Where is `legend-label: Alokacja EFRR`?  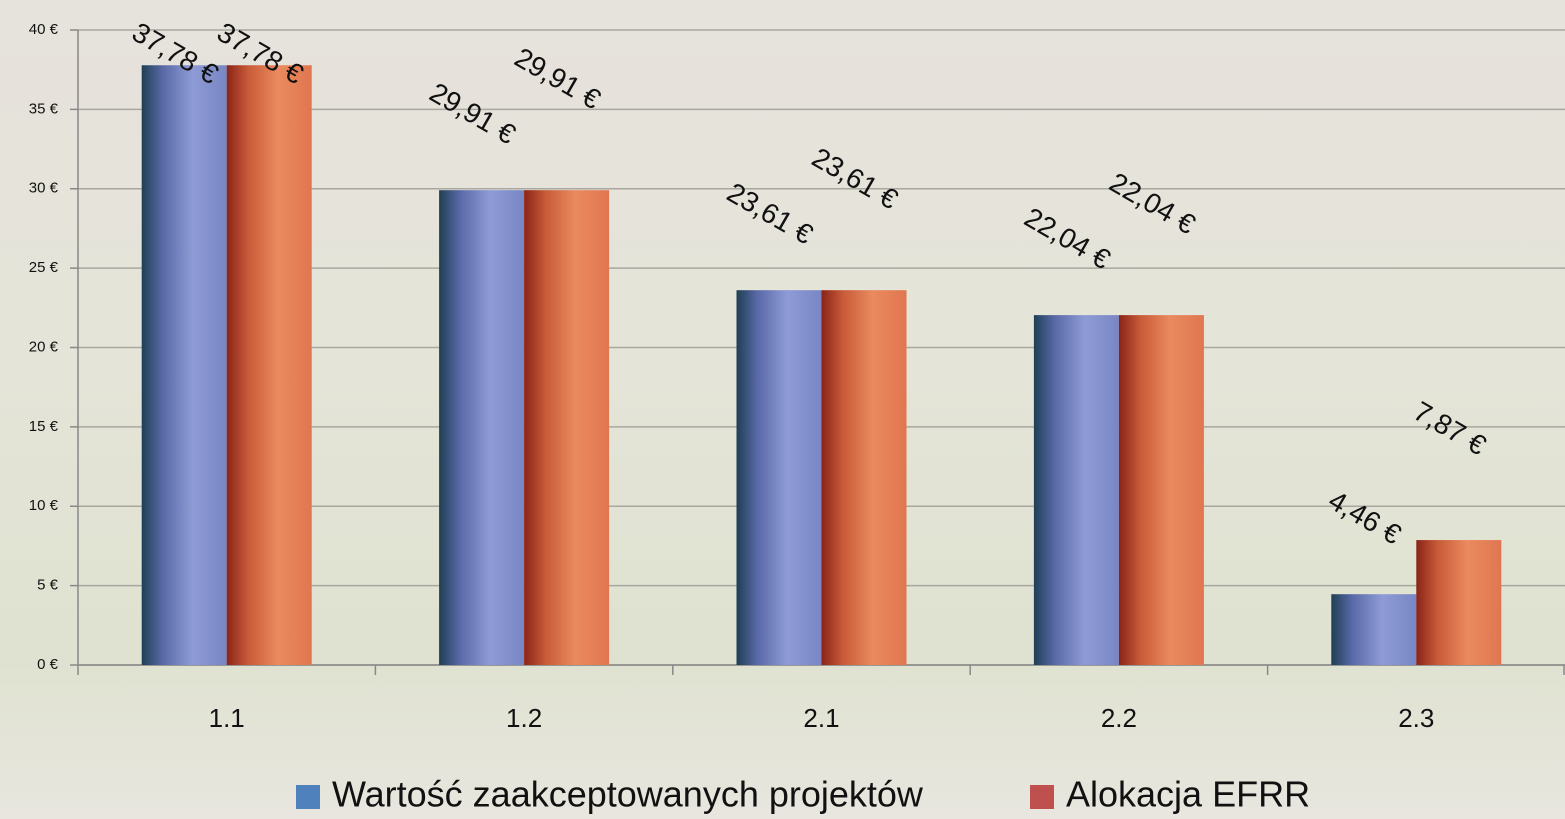 legend-label: Alokacja EFRR is located at coordinates (1188, 794).